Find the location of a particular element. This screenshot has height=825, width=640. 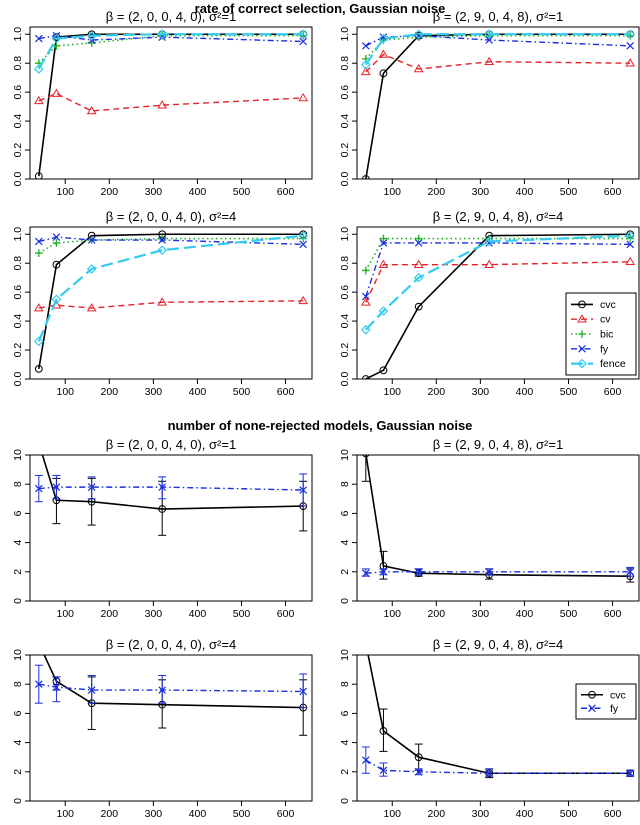

legend: cvc cv bic fy fence is located at coordinates (601, 334).